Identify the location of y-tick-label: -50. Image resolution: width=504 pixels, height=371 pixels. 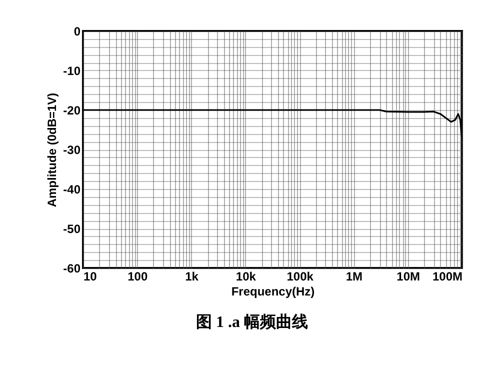
(72, 229).